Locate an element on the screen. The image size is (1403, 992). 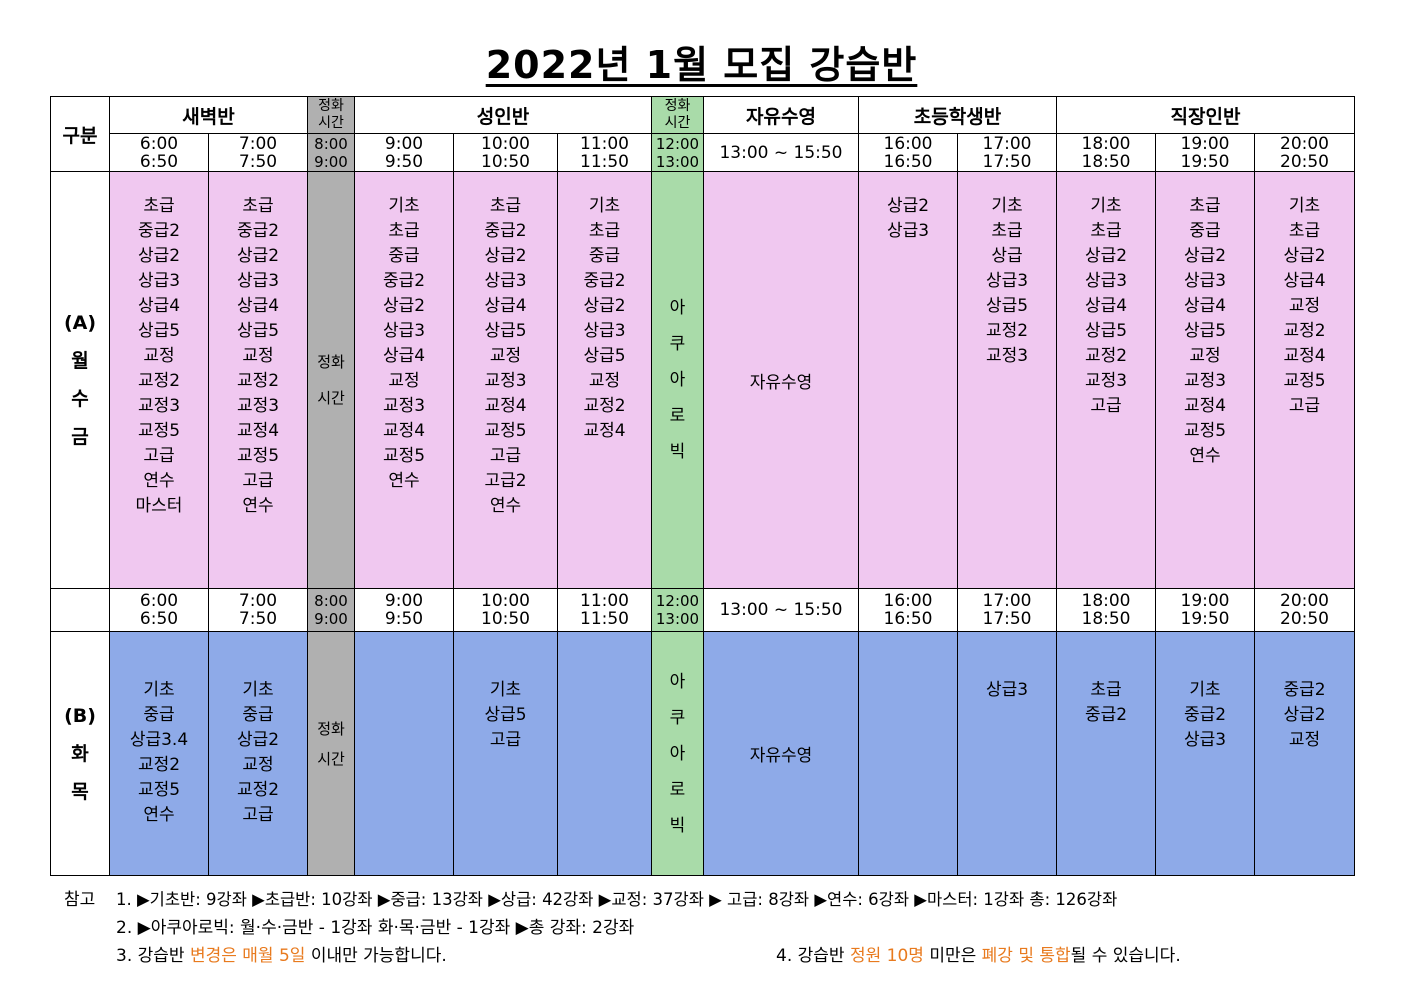
class-list: 기초 초급 상급2 상급3 상급4 상급5 교정2 교정3 고급 is located at coordinates (1106, 380).